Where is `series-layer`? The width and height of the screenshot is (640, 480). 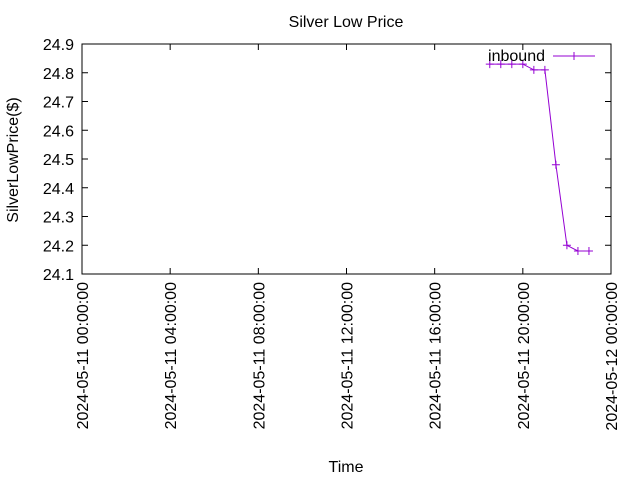 series-layer is located at coordinates (539, 157).